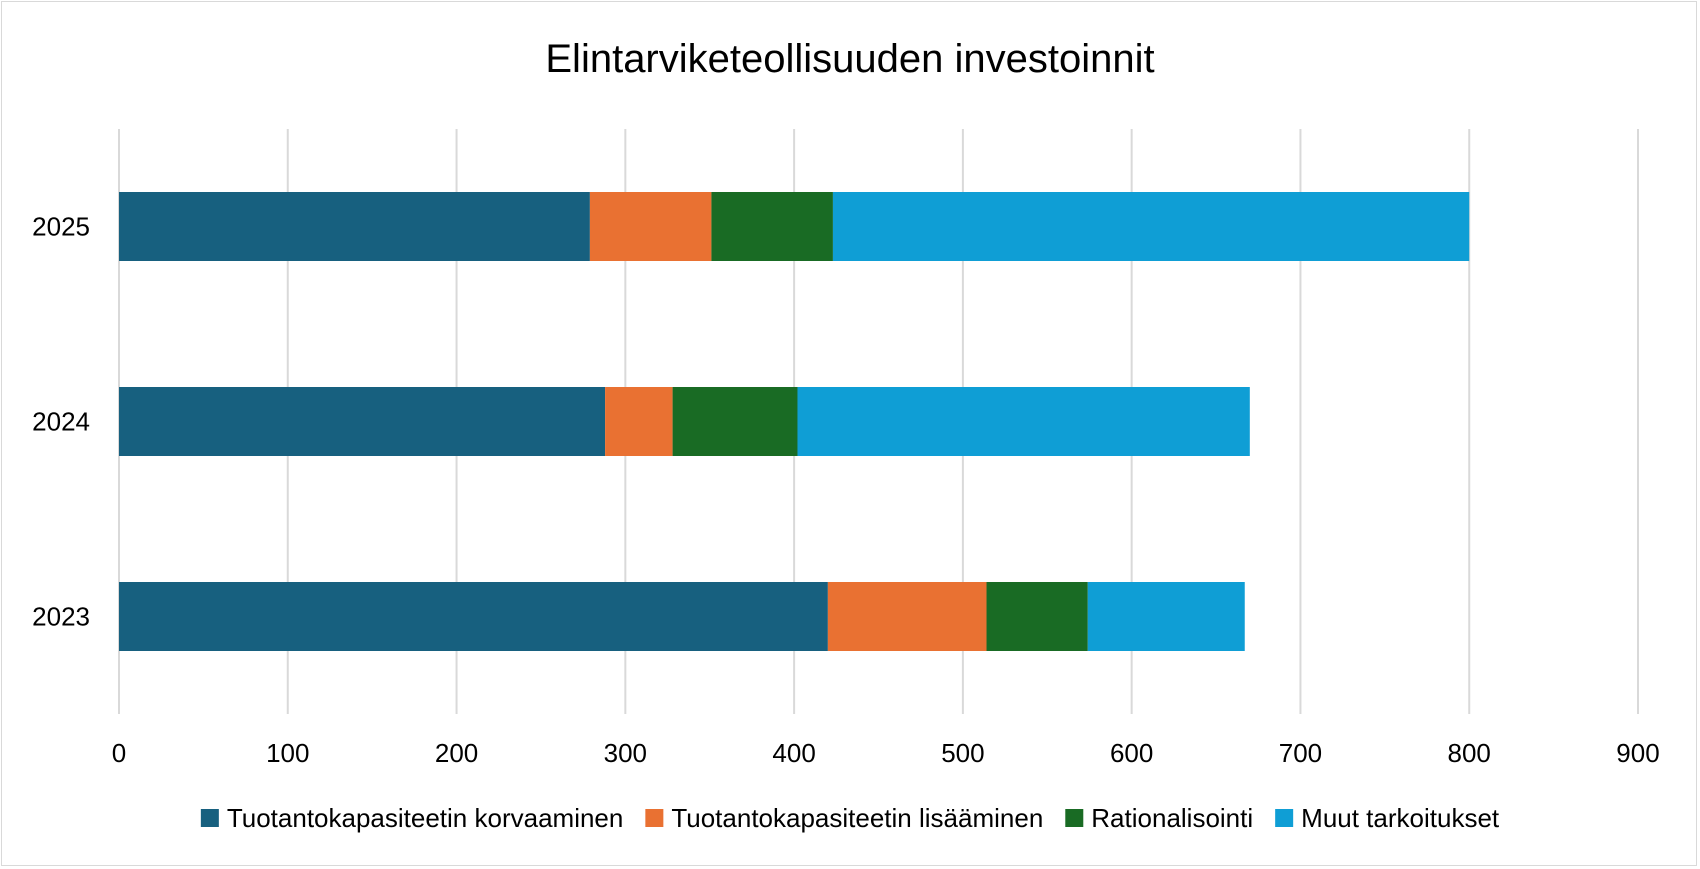 This screenshot has width=1700, height=869. I want to click on y-tick-label: 2023, so click(61, 617).